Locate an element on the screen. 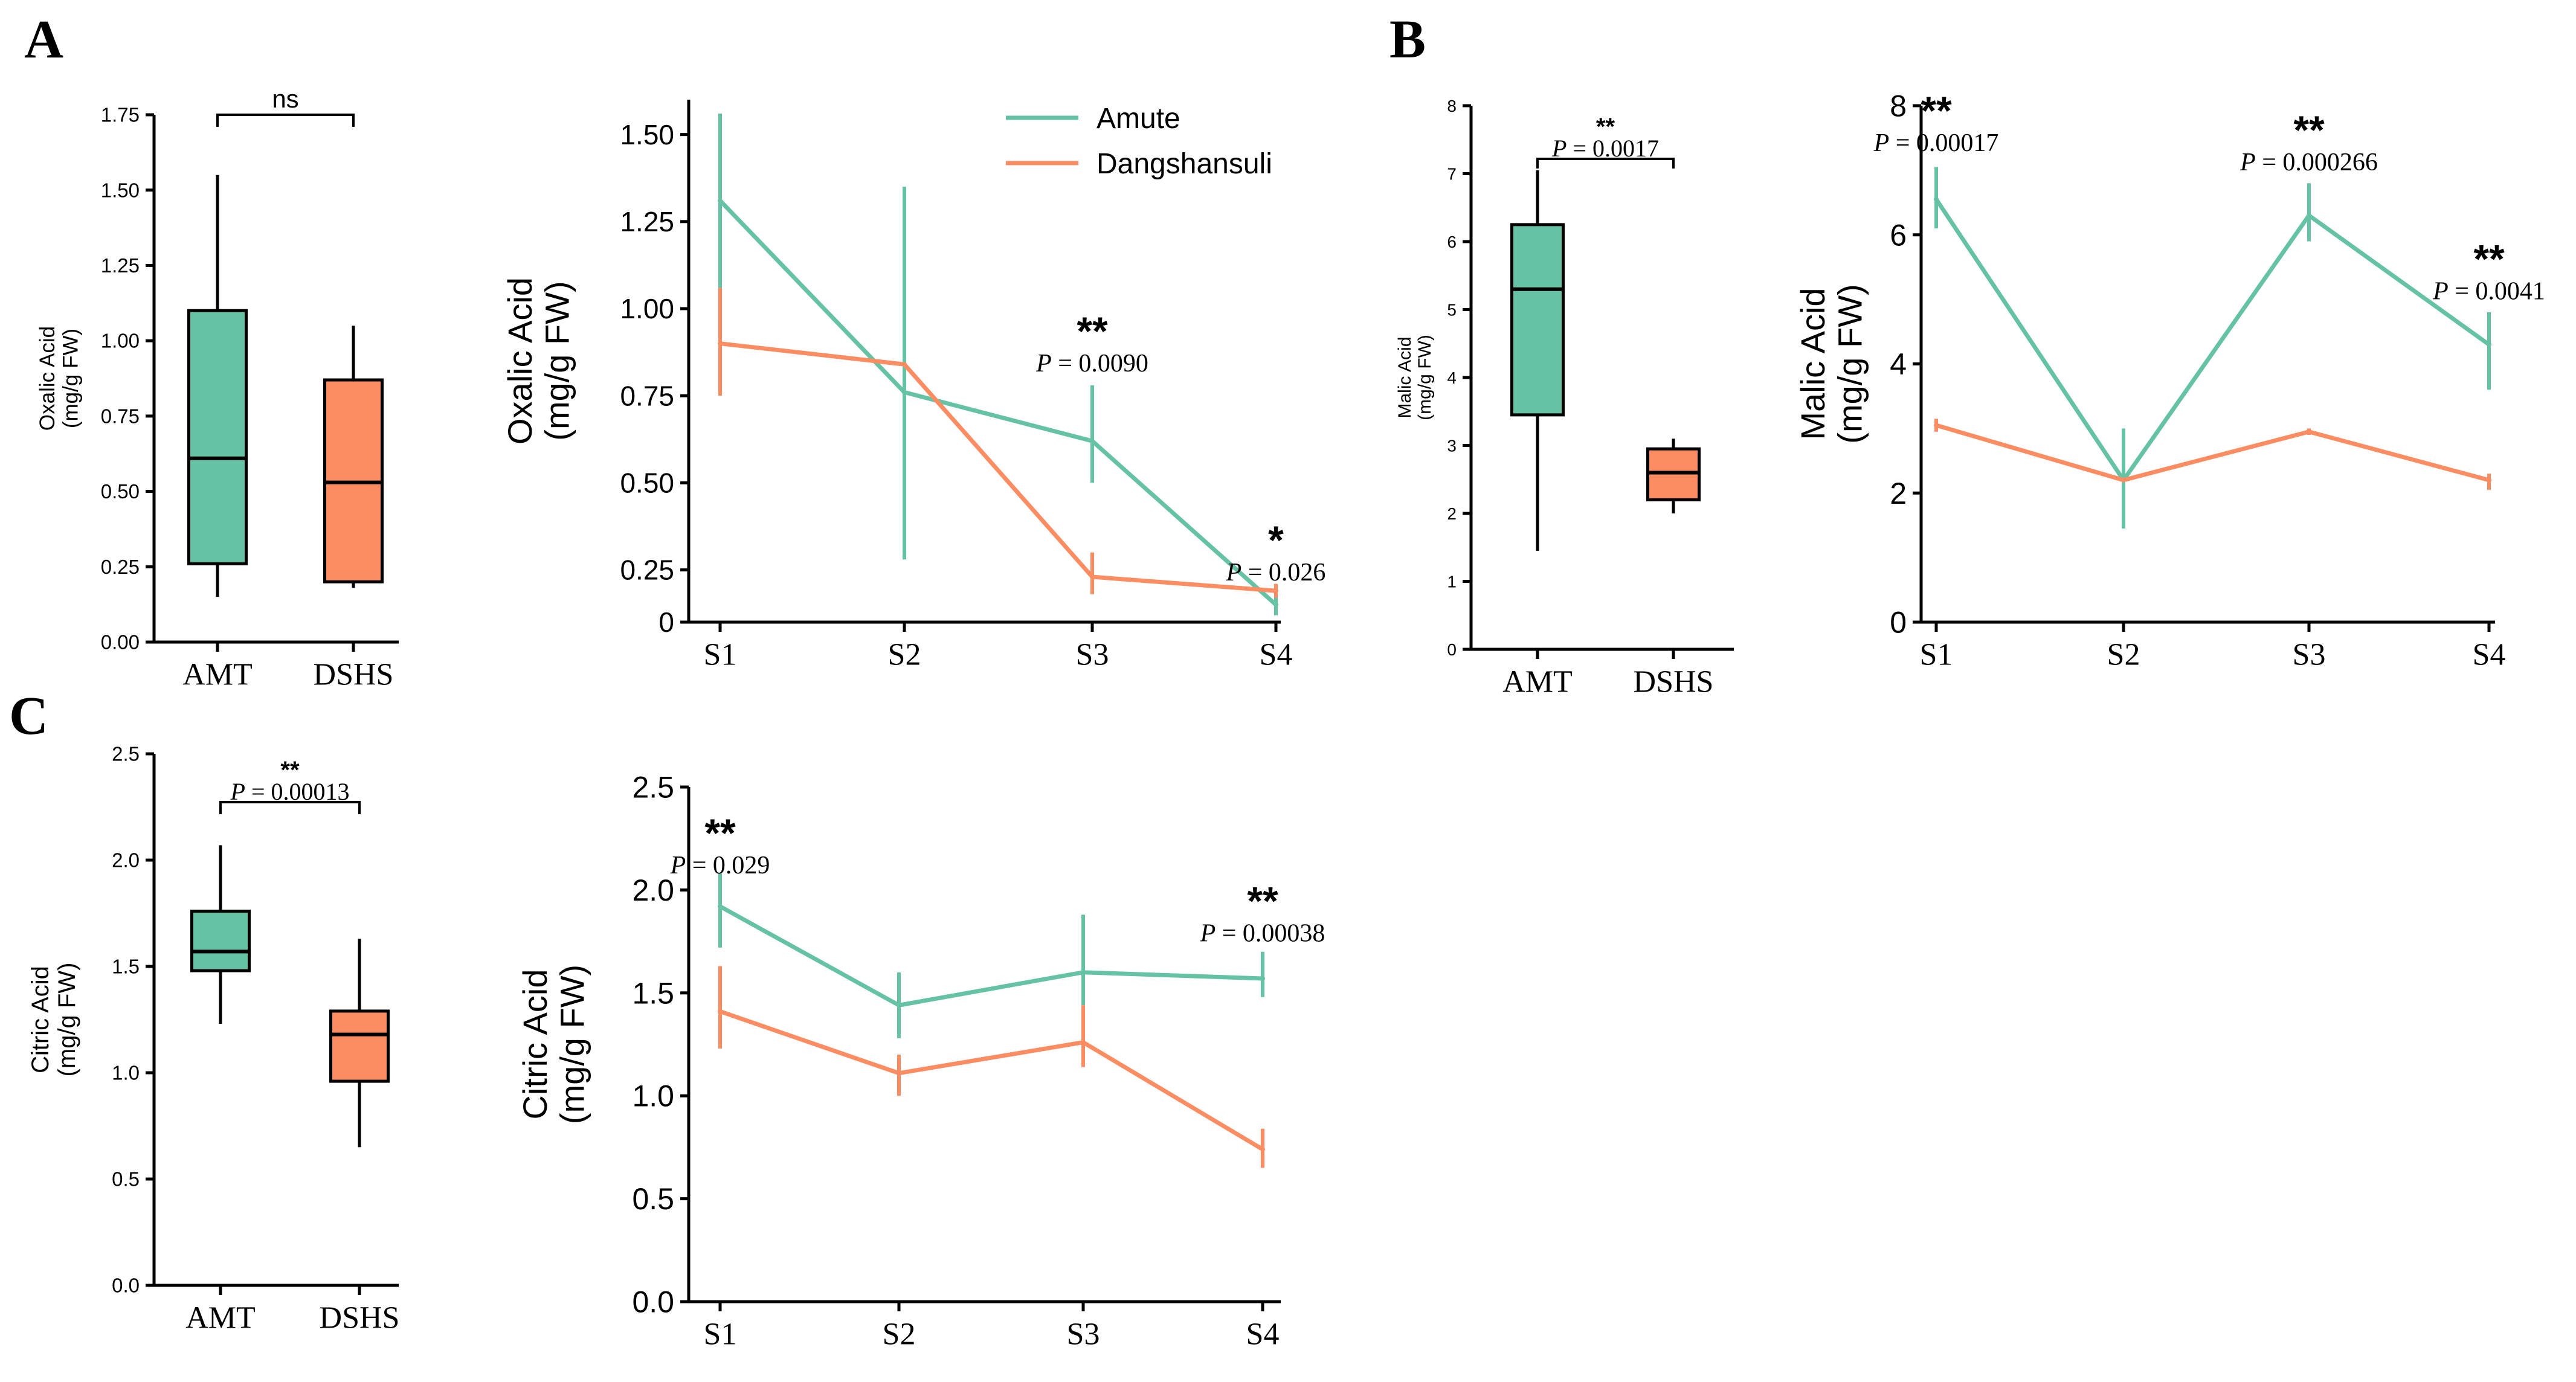  panel-letter-b: B is located at coordinates (1407, 40).